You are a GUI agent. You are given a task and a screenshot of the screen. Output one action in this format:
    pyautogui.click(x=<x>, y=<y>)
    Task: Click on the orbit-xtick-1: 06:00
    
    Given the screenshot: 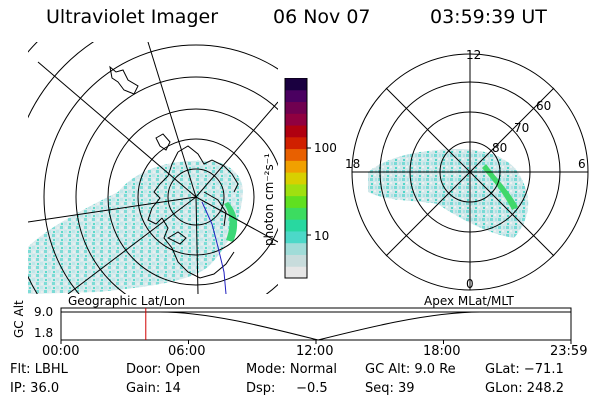 What is the action you would take?
    pyautogui.click(x=187, y=351)
    